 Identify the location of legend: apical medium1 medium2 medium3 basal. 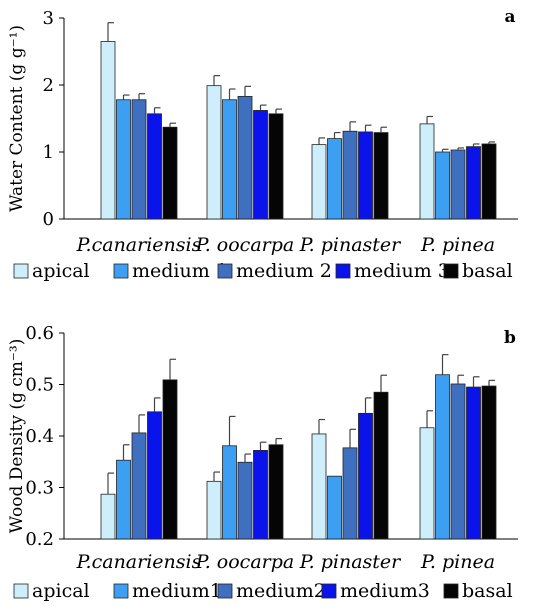
(263, 591).